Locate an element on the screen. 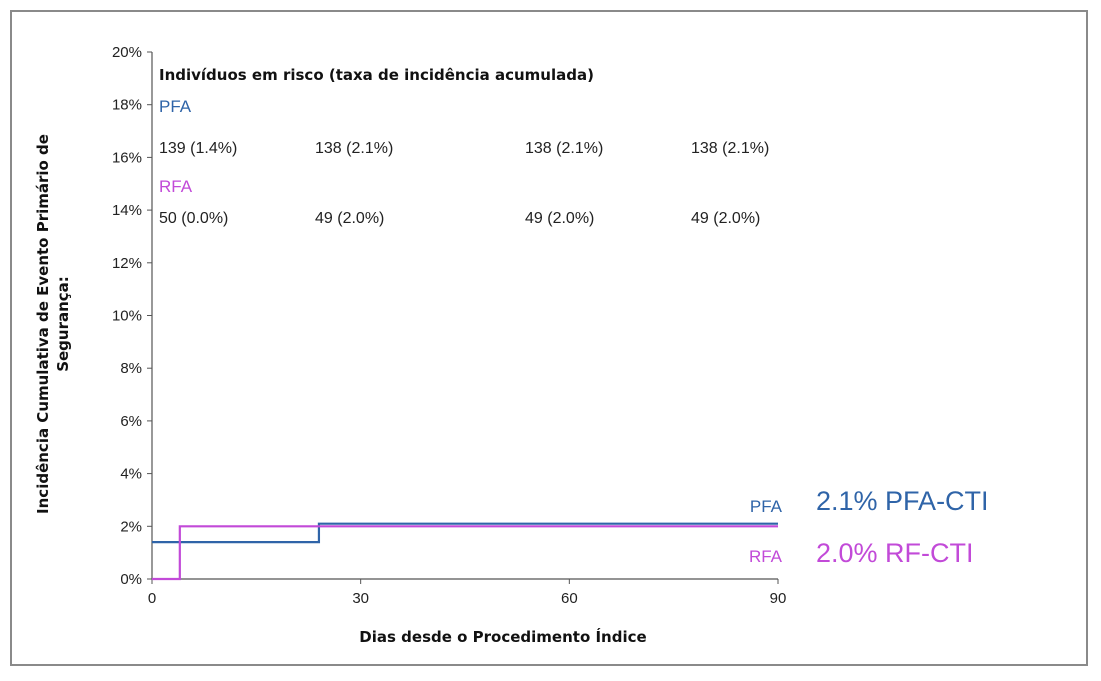 Image resolution: width=1101 pixels, height=681 pixels. y-tick-label: 12% is located at coordinates (127, 263).